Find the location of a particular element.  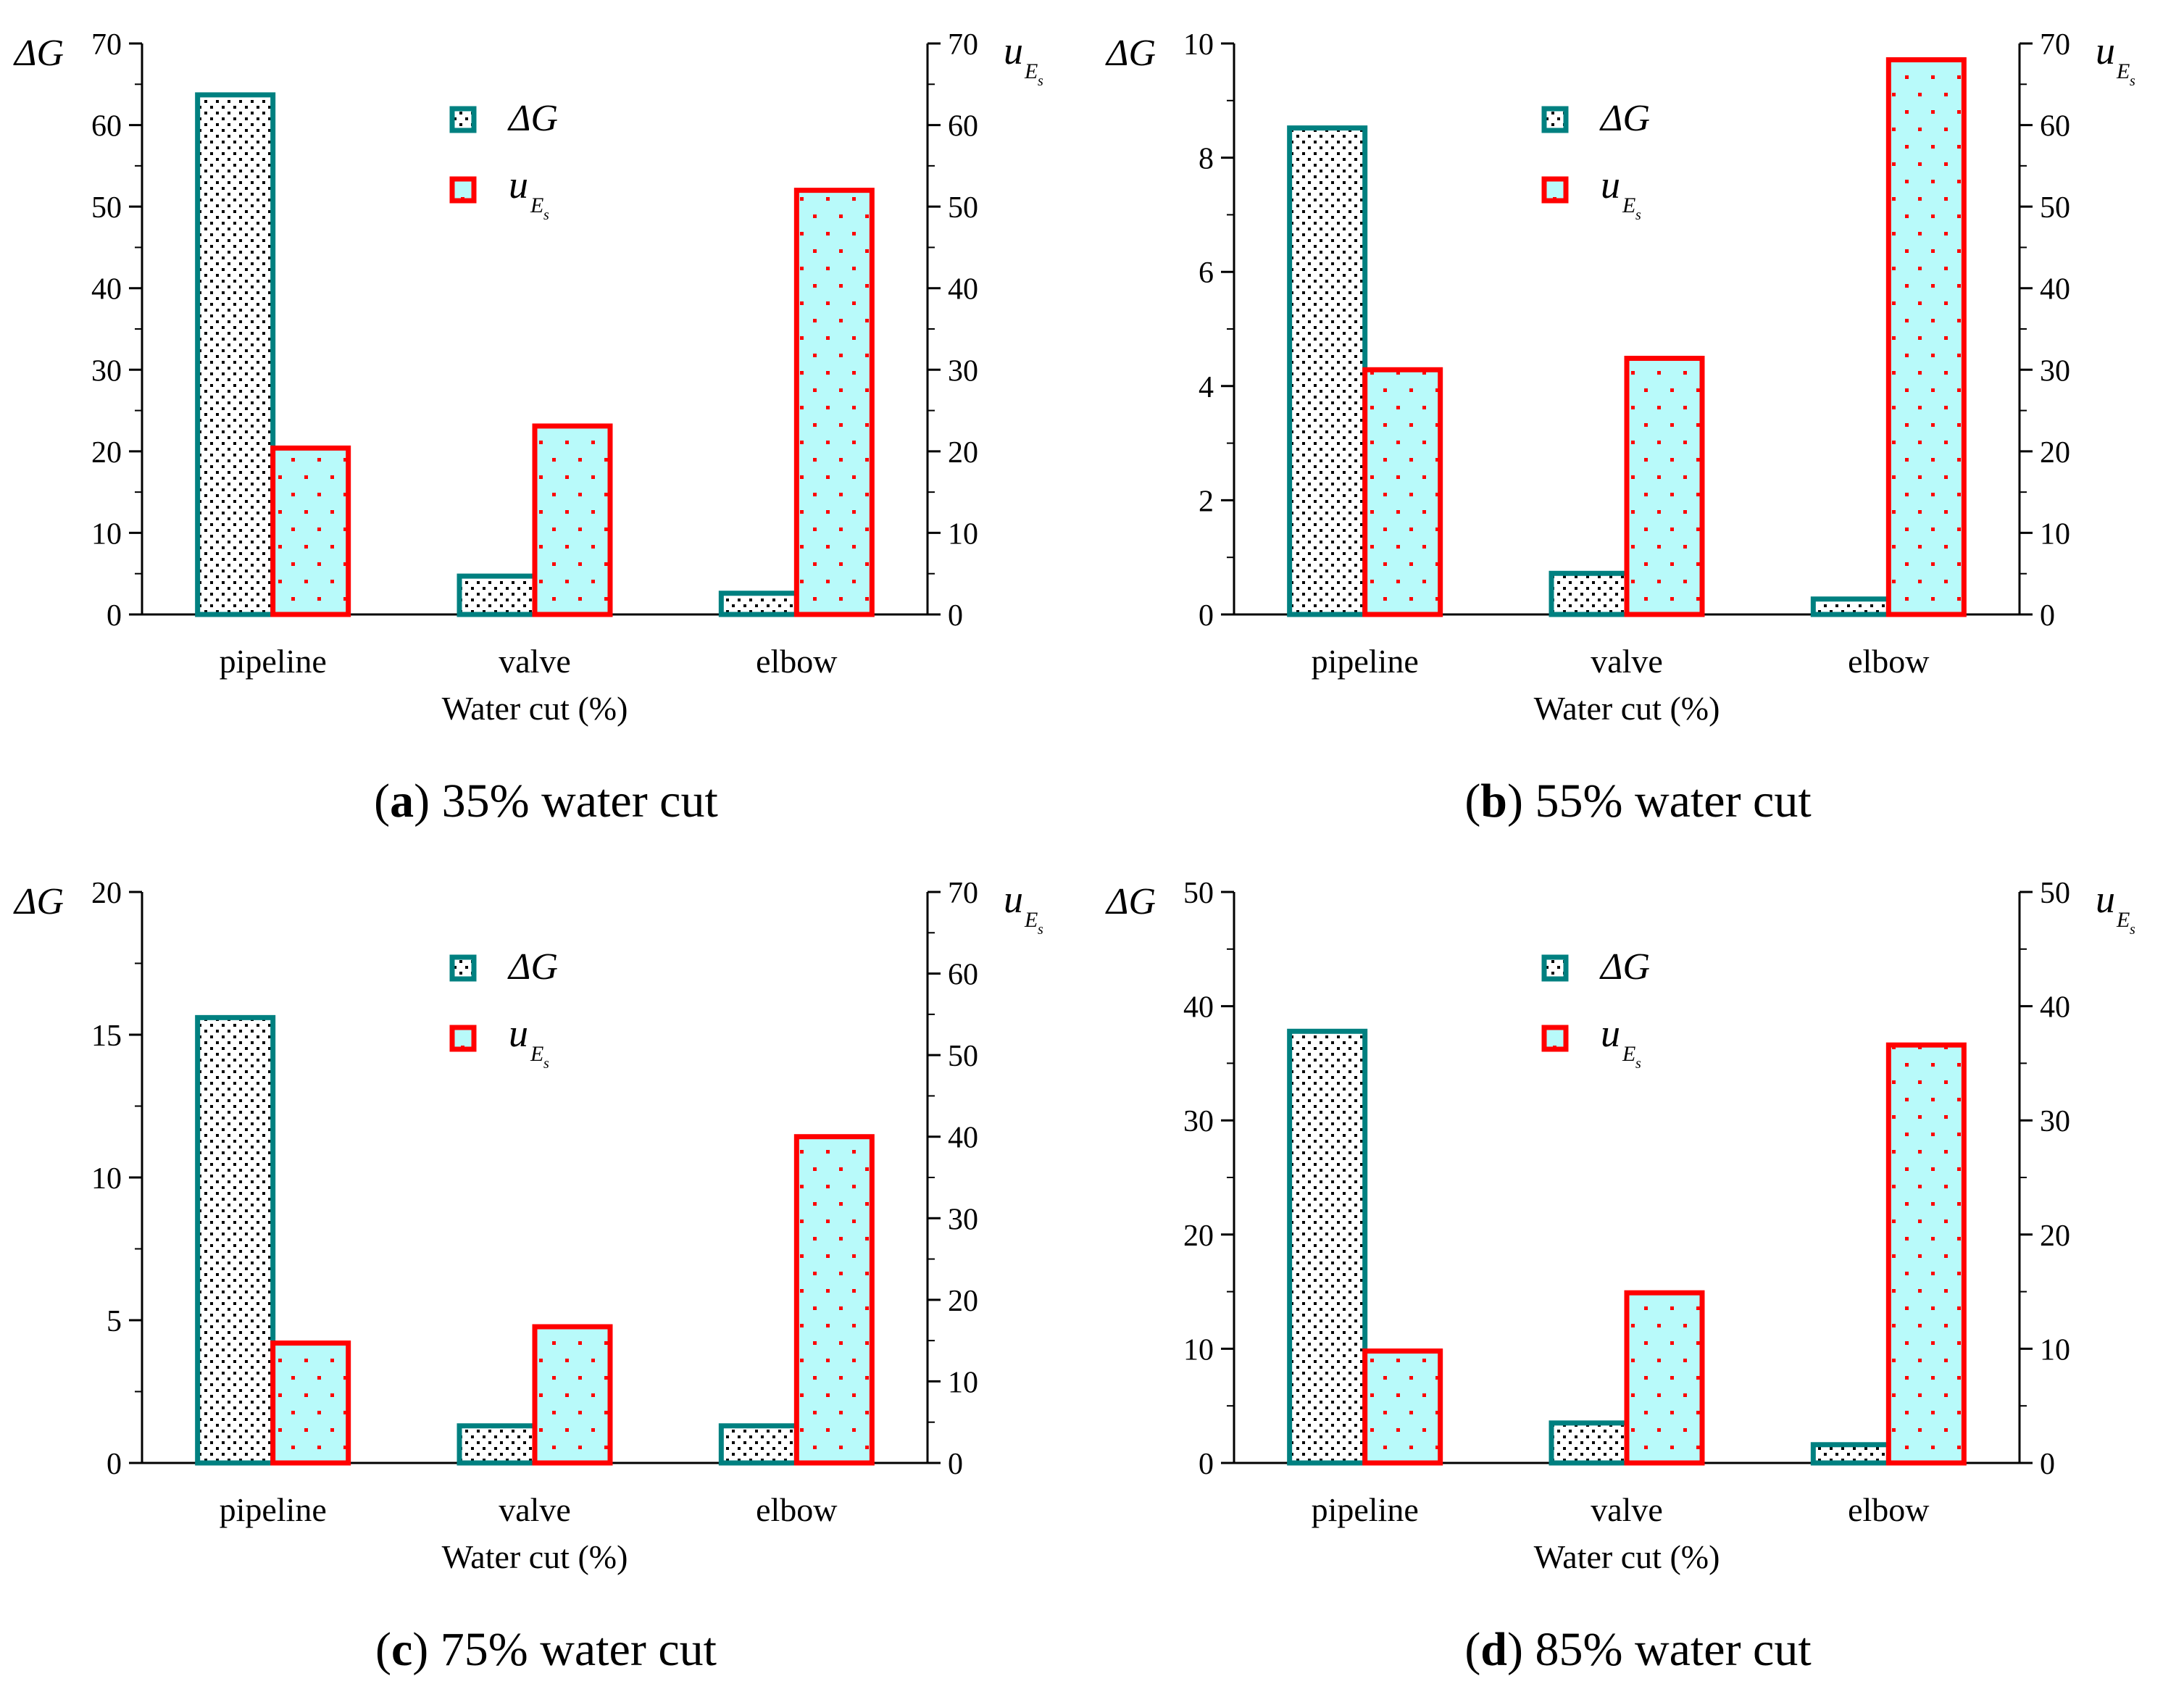

legend-swatch-ue is located at coordinates (1555, 1038).